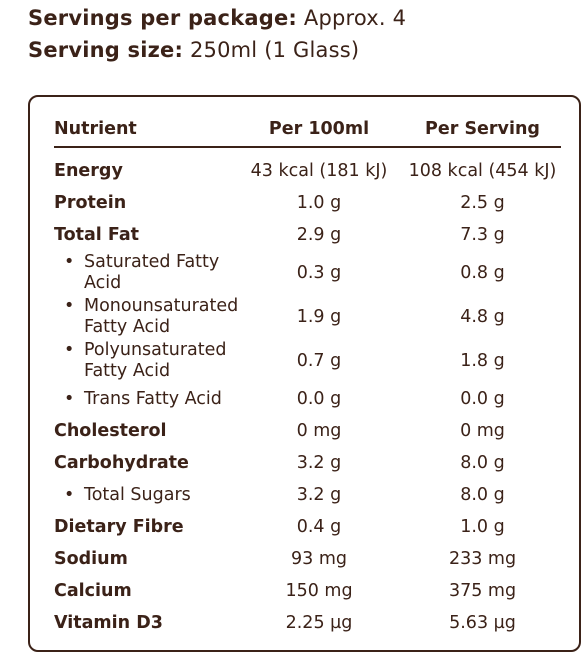 This screenshot has width=586, height=664. Describe the element at coordinates (274, 50) in the screenshot. I see `serving-size-value: 250ml (1 Glass)` at that location.